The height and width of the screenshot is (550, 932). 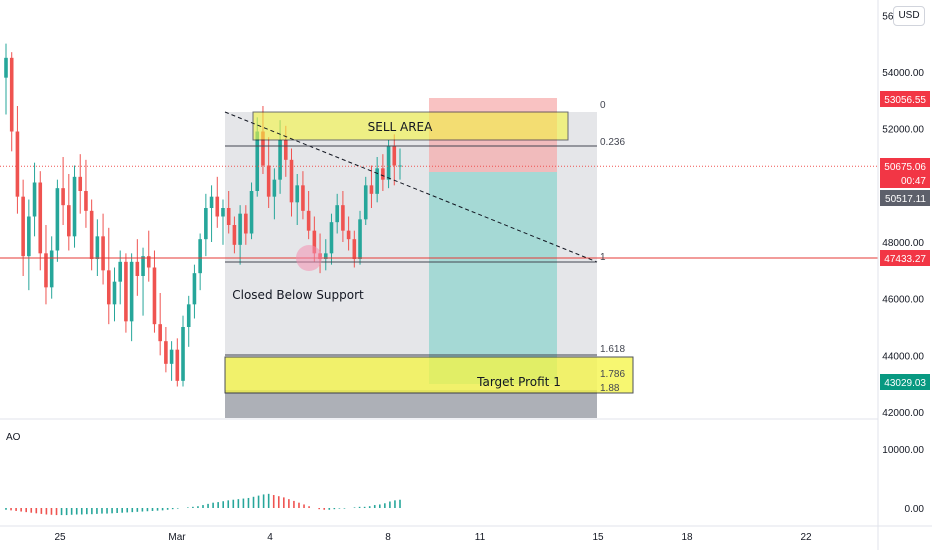 What do you see at coordinates (493, 278) in the screenshot?
I see `take-profit-zone` at bounding box center [493, 278].